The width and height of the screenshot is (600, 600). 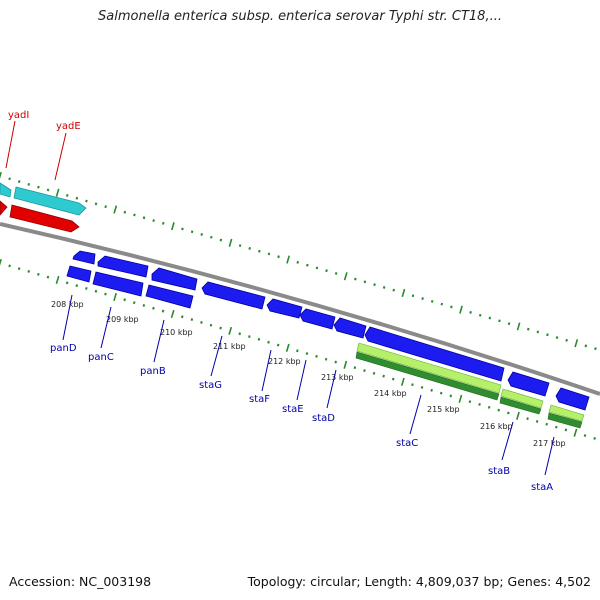 I want to click on forward-strand-genes, so click(x=43, y=207).